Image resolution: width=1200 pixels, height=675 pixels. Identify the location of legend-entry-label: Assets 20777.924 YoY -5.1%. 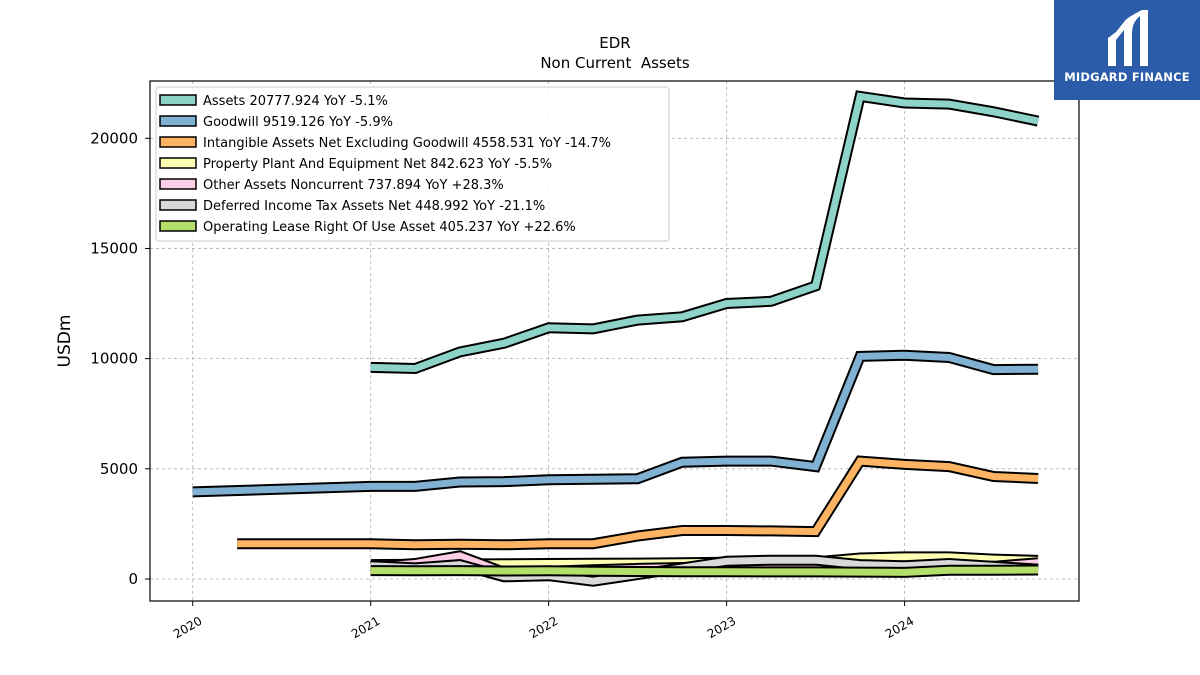
(295, 101).